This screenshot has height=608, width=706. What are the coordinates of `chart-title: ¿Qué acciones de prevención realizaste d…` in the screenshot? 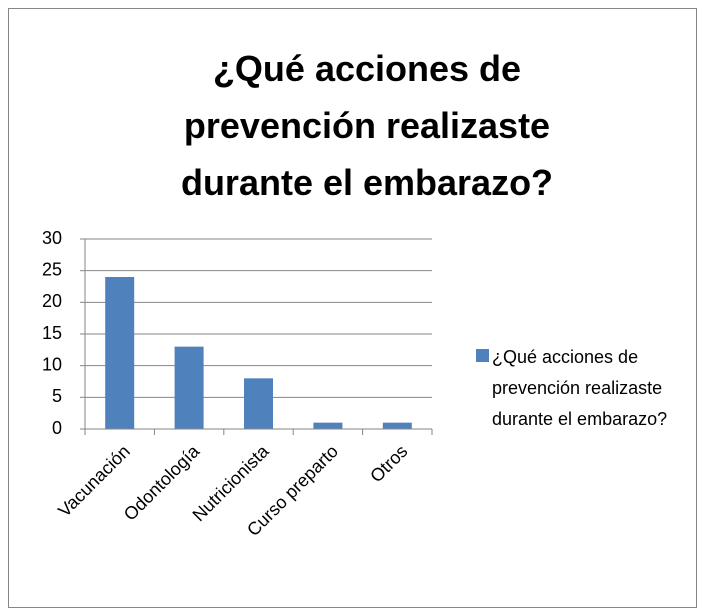 It's located at (367, 125).